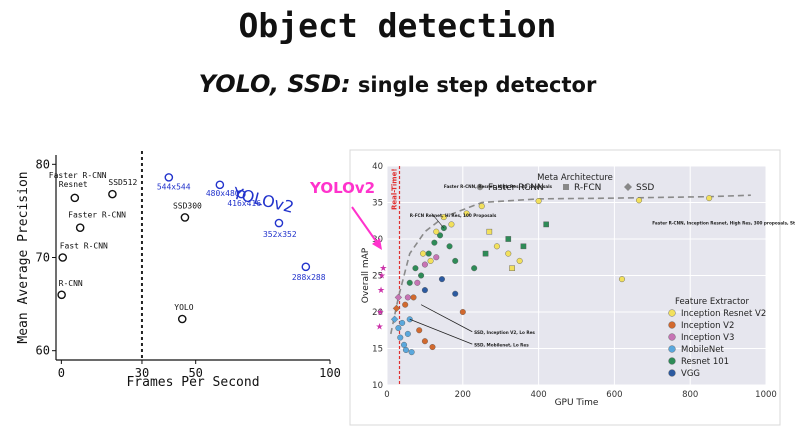  Describe the element at coordinates (712, 302) in the screenshot. I see `right-extractor-legend-title: Feature Extractor` at that location.